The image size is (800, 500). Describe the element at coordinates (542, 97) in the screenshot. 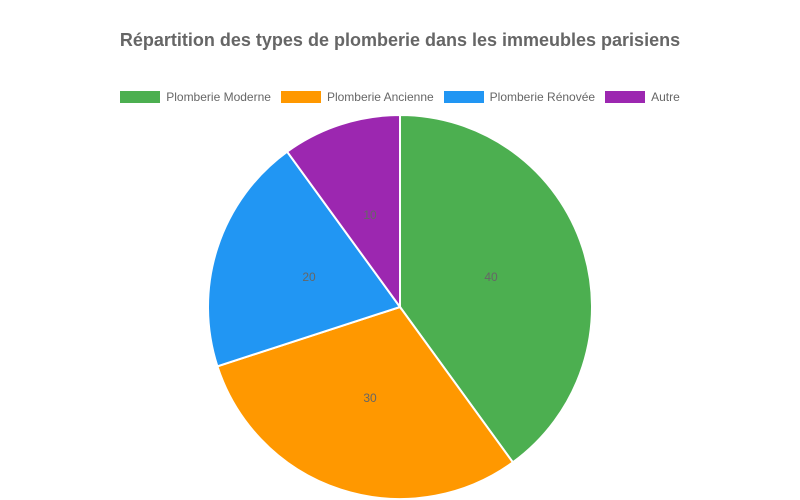

I see `legend-label: Plomberie Rénovée` at that location.